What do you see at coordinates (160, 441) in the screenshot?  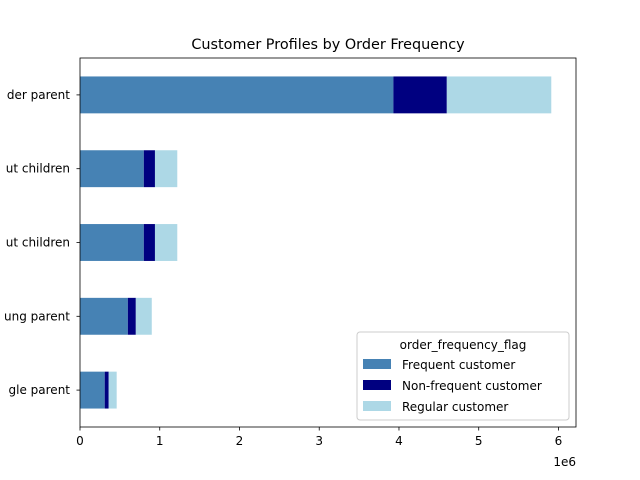 I see `x-tick-label: 1` at bounding box center [160, 441].